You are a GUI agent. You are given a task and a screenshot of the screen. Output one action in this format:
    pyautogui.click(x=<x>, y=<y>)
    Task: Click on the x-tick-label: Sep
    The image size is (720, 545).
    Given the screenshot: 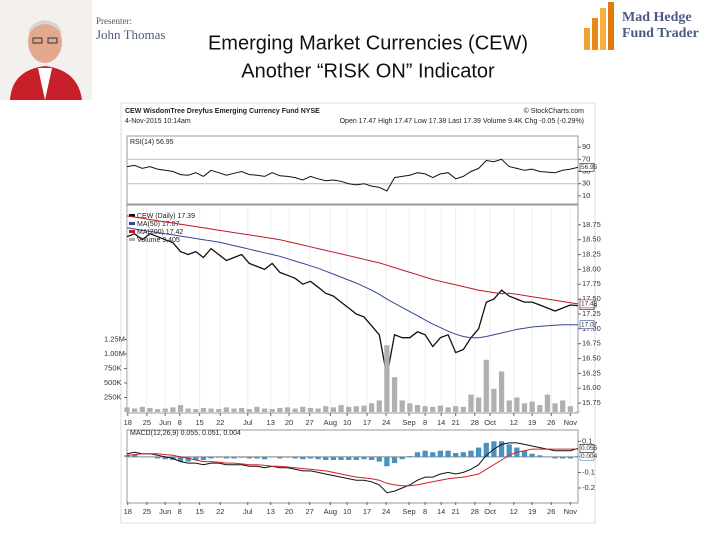 What is the action you would take?
    pyautogui.click(x=408, y=422)
    